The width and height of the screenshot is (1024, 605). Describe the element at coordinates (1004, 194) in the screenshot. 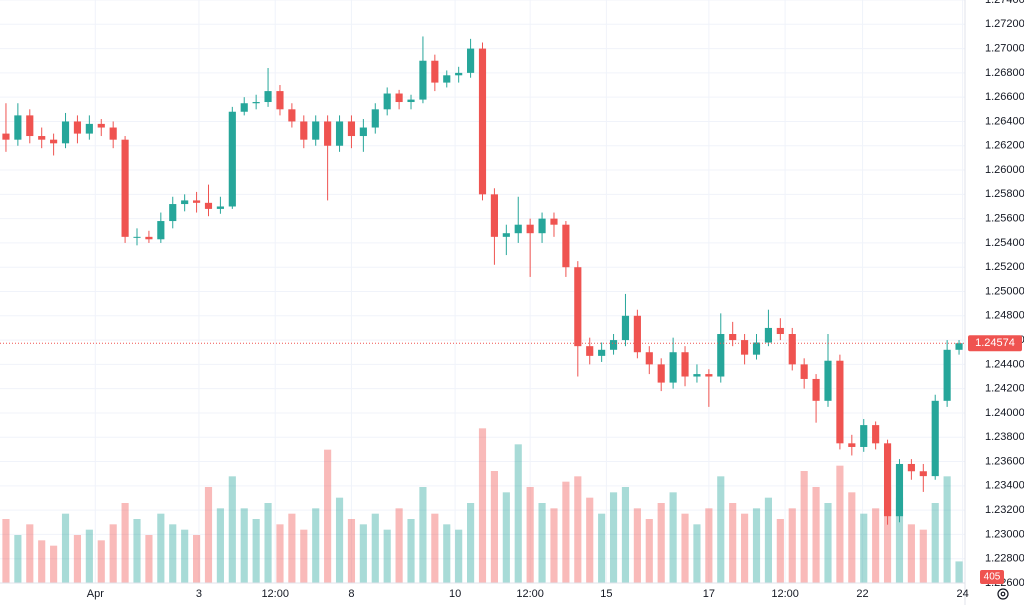

I see `y-tick-label: 1.25800` at that location.